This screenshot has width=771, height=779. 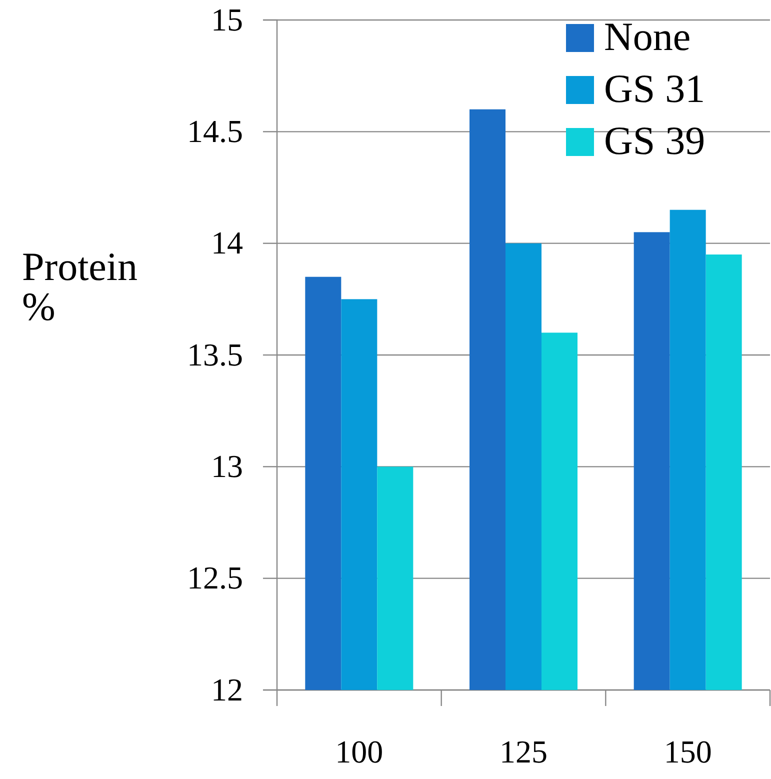 What do you see at coordinates (215, 354) in the screenshot?
I see `y-tick-label: 13.5` at bounding box center [215, 354].